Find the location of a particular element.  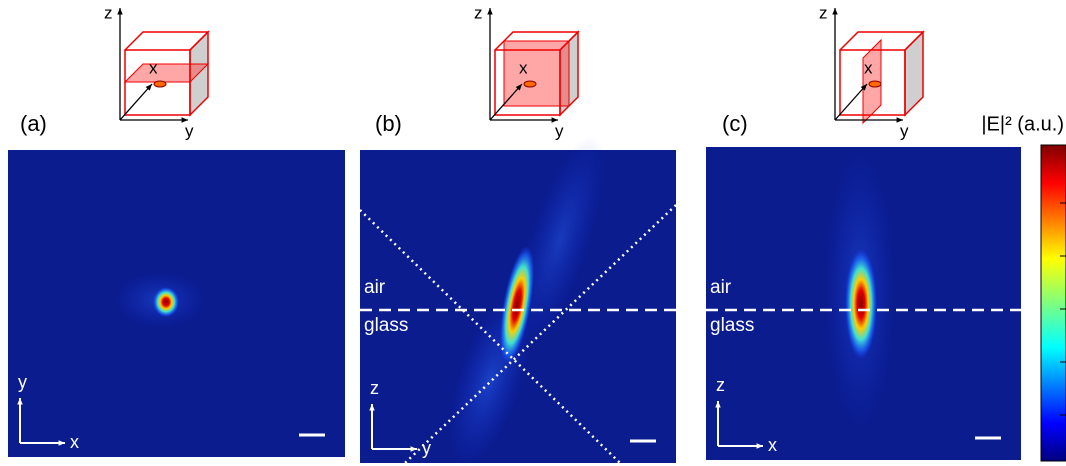

panel-label: (c) is located at coordinates (735, 123).